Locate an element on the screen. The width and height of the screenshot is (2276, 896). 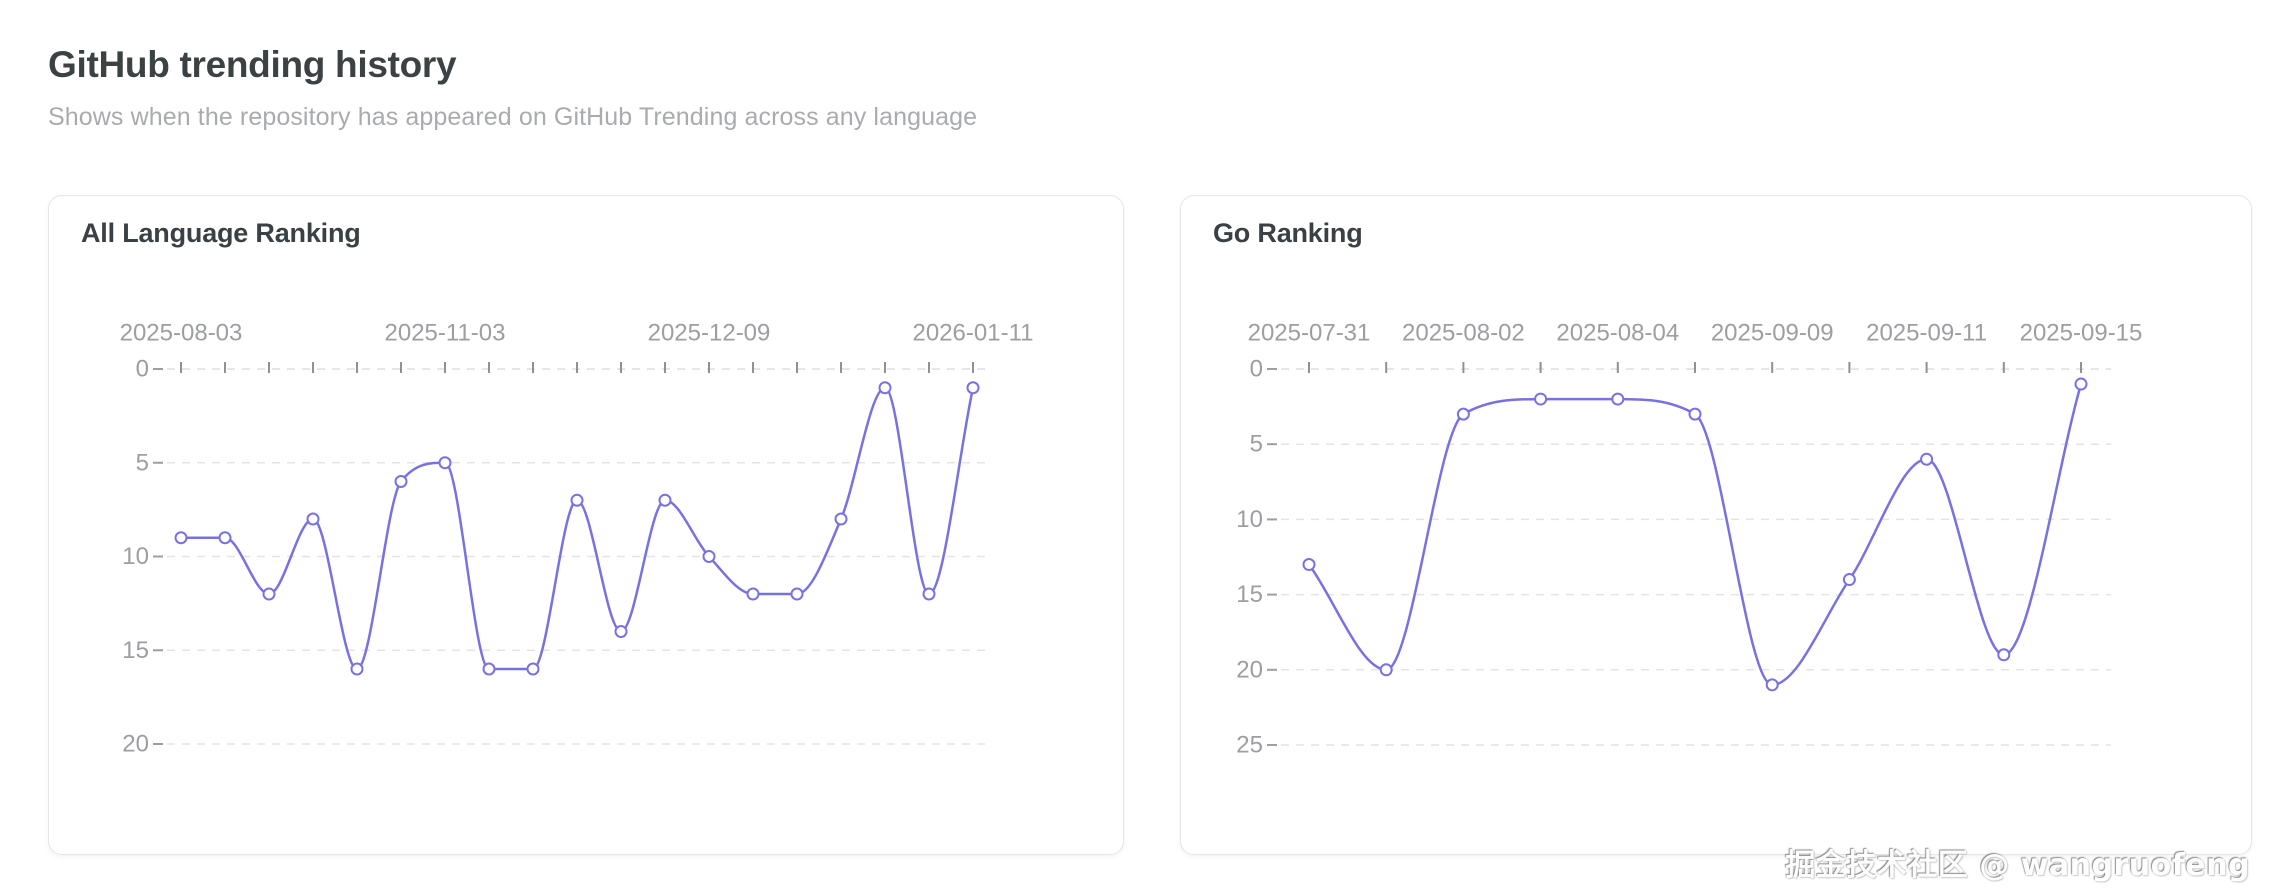
x-axis-label: 2026-01-11 is located at coordinates (973, 333).